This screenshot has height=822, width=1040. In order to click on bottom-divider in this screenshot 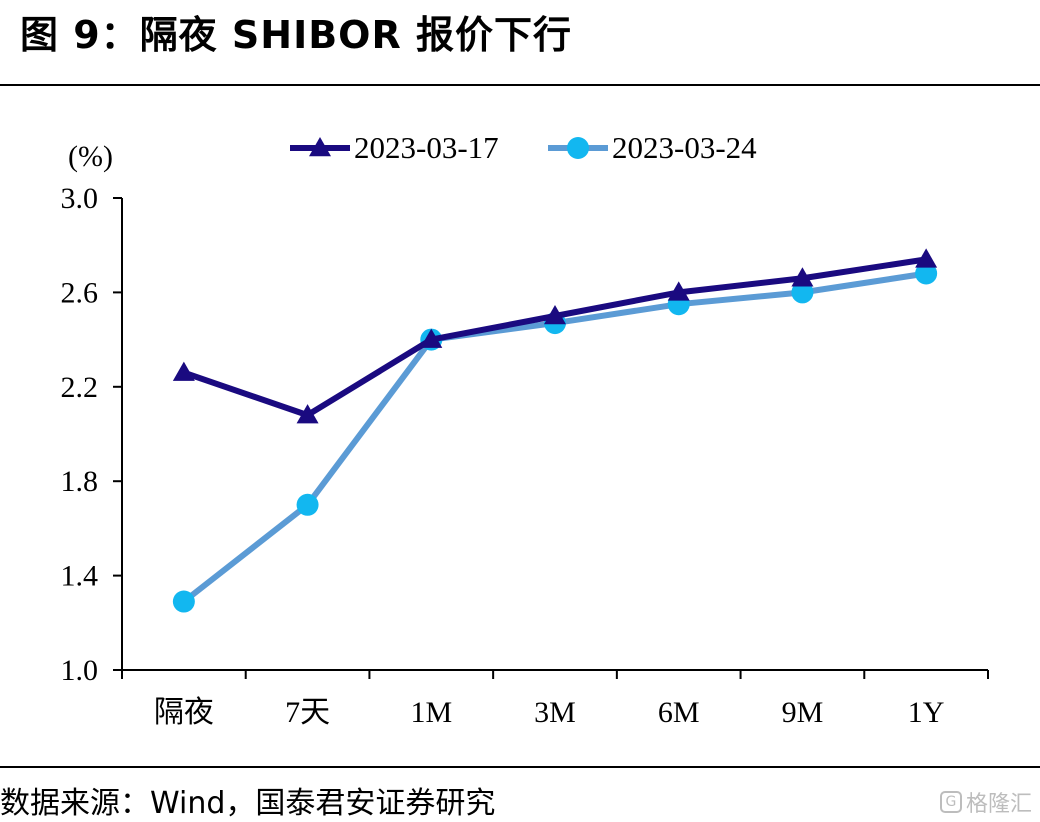, I will do `click(520, 767)`.